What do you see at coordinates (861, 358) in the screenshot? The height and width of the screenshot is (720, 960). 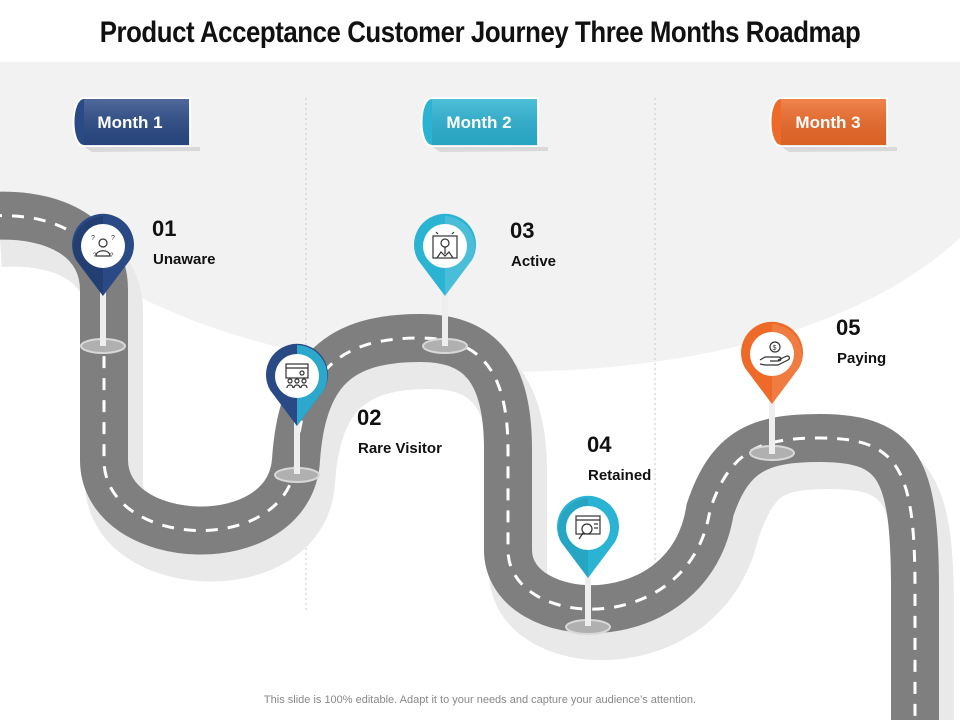 I see `stage-name: Paying` at bounding box center [861, 358].